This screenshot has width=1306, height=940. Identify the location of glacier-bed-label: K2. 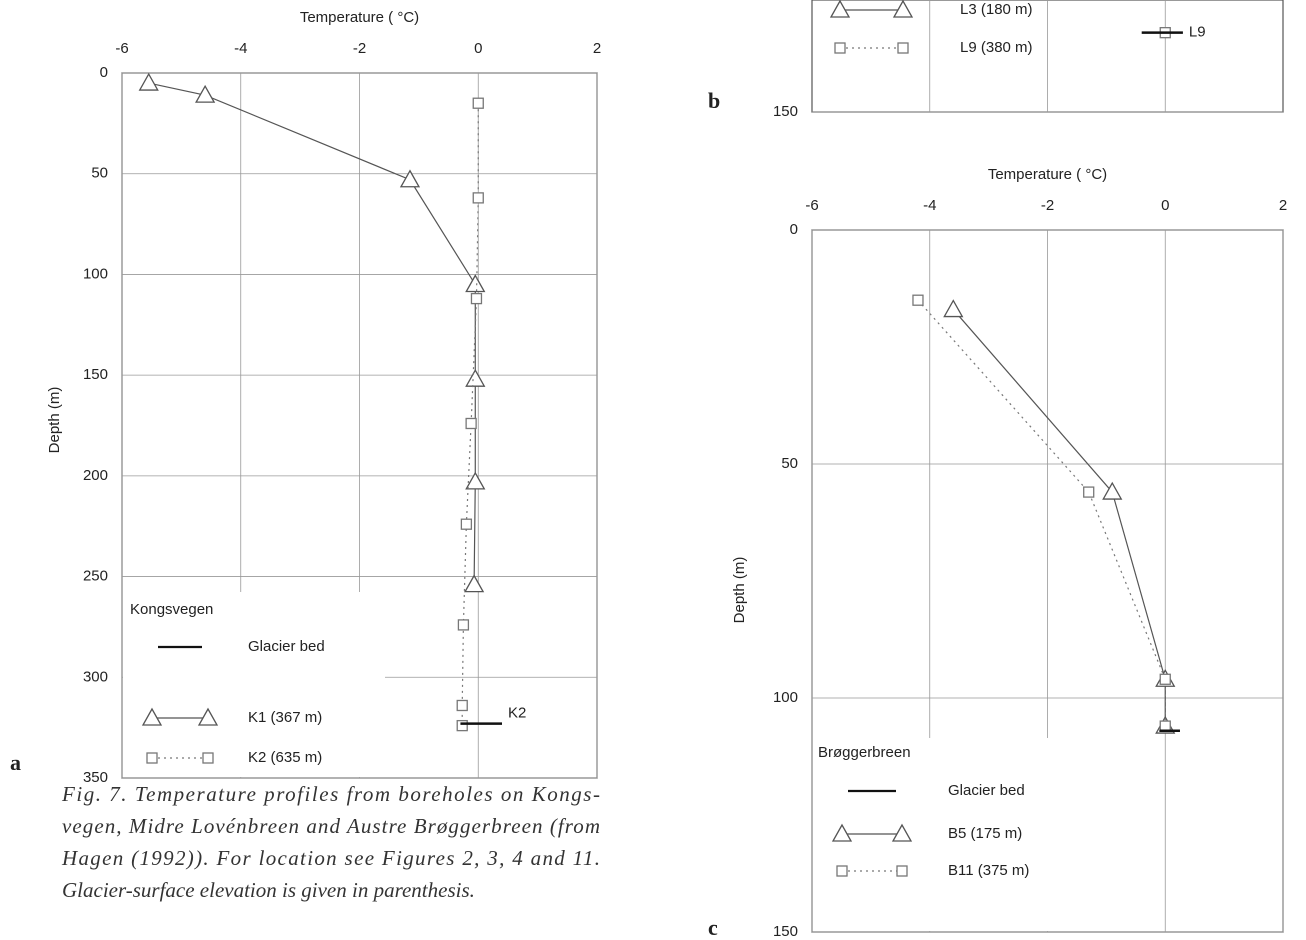
(517, 713).